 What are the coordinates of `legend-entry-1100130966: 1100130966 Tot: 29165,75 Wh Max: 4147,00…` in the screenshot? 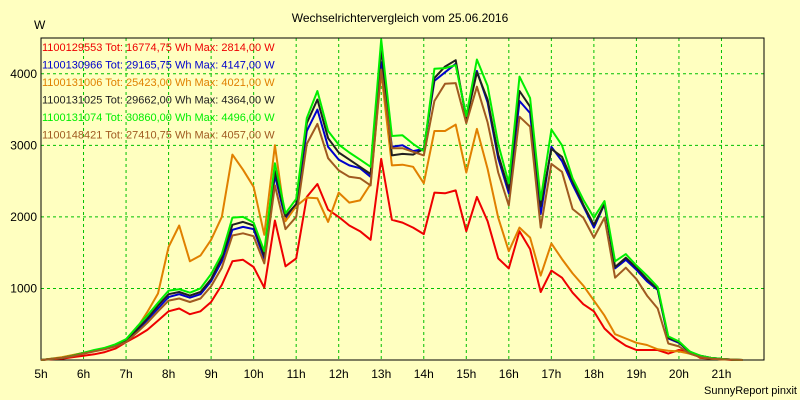 It's located at (158, 66).